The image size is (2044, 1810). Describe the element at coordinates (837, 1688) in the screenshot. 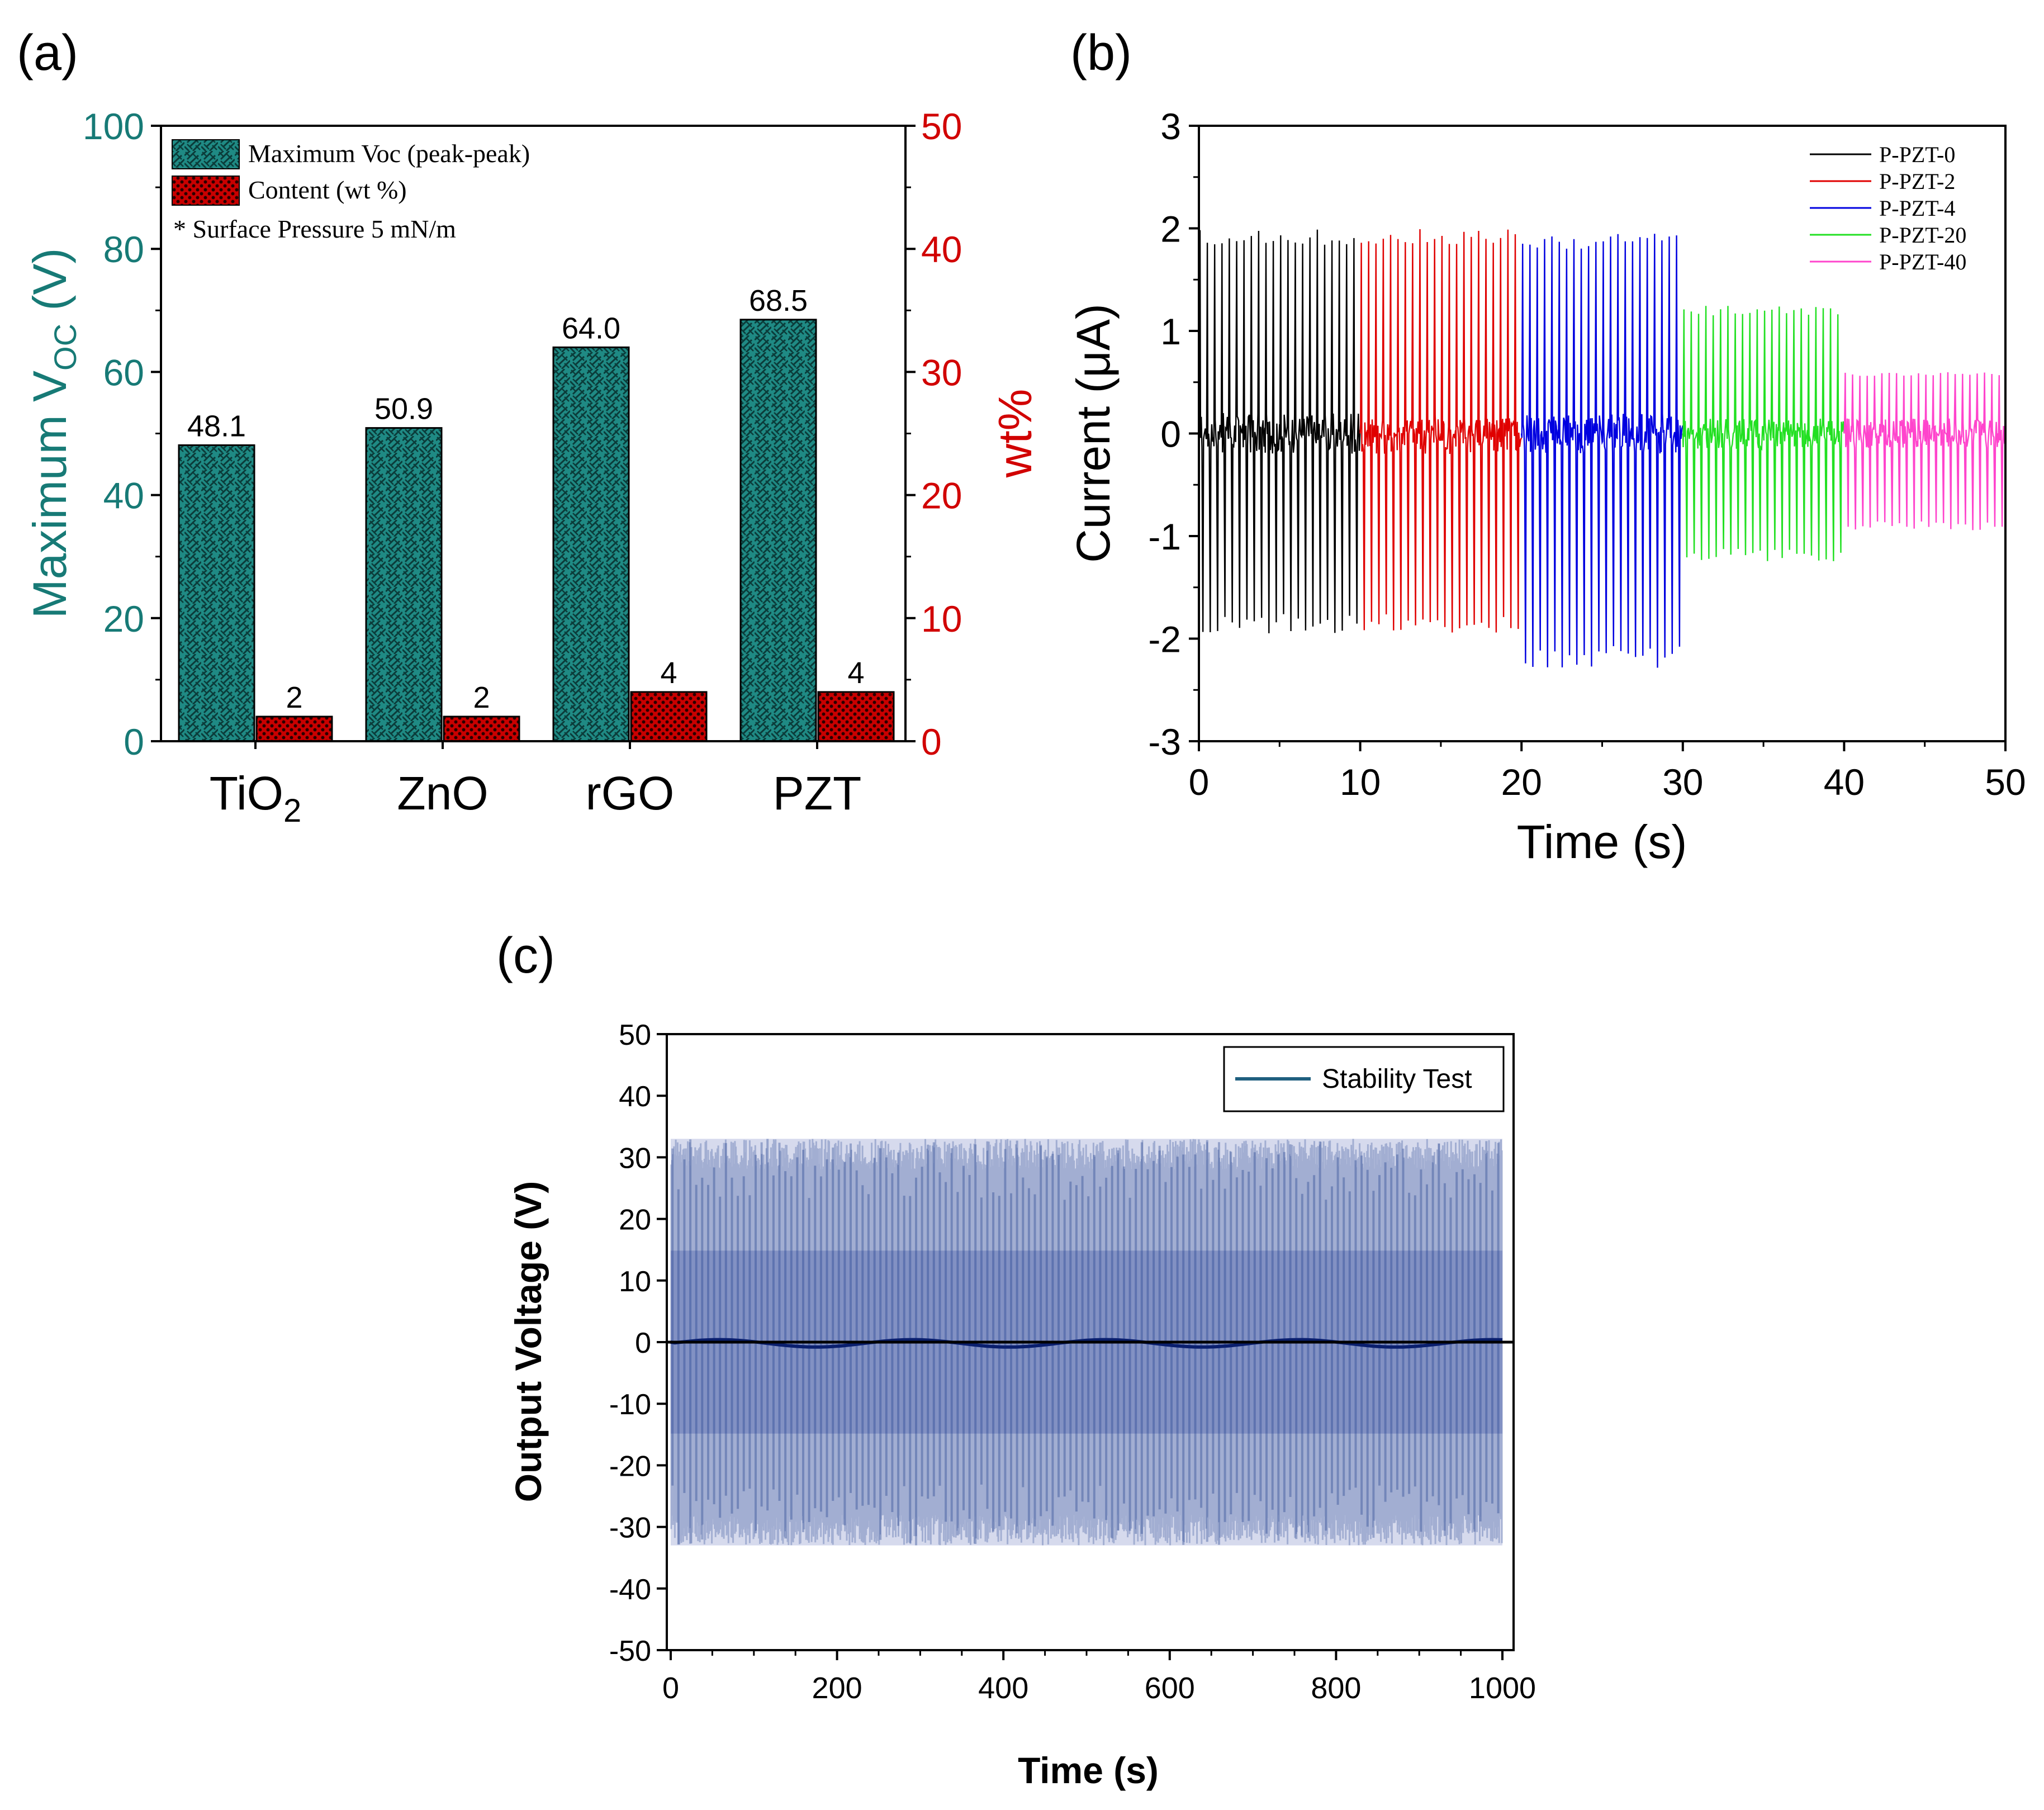

I see `c-x-tick-label: 200` at that location.